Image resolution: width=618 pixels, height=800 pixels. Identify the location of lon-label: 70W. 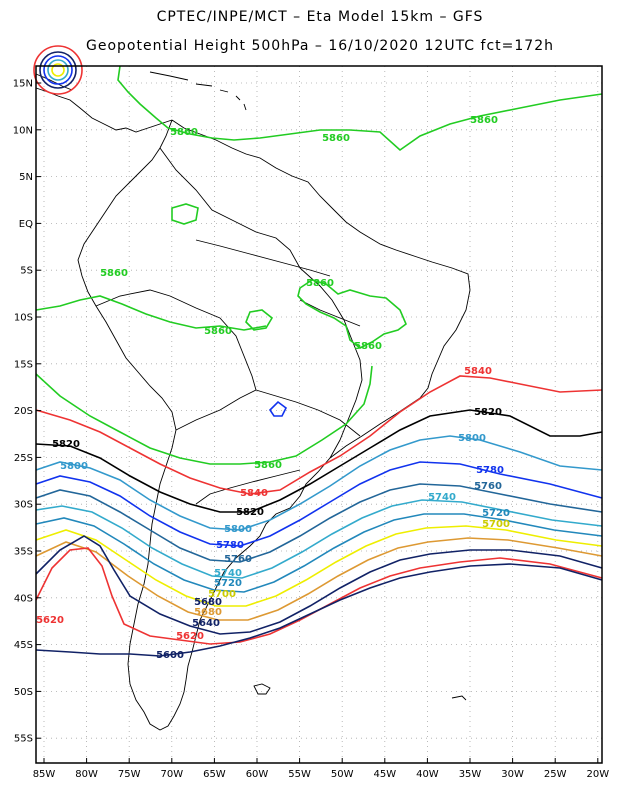
(171, 774).